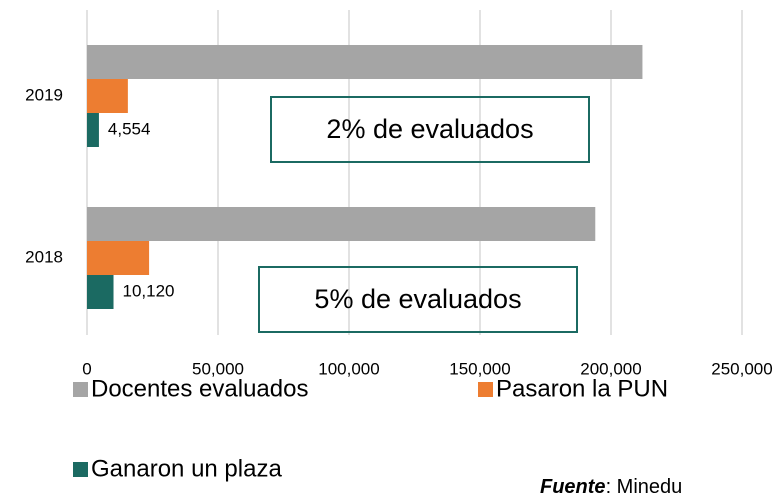  What do you see at coordinates (644, 485) in the screenshot?
I see `source-text: : Minedu` at bounding box center [644, 485].